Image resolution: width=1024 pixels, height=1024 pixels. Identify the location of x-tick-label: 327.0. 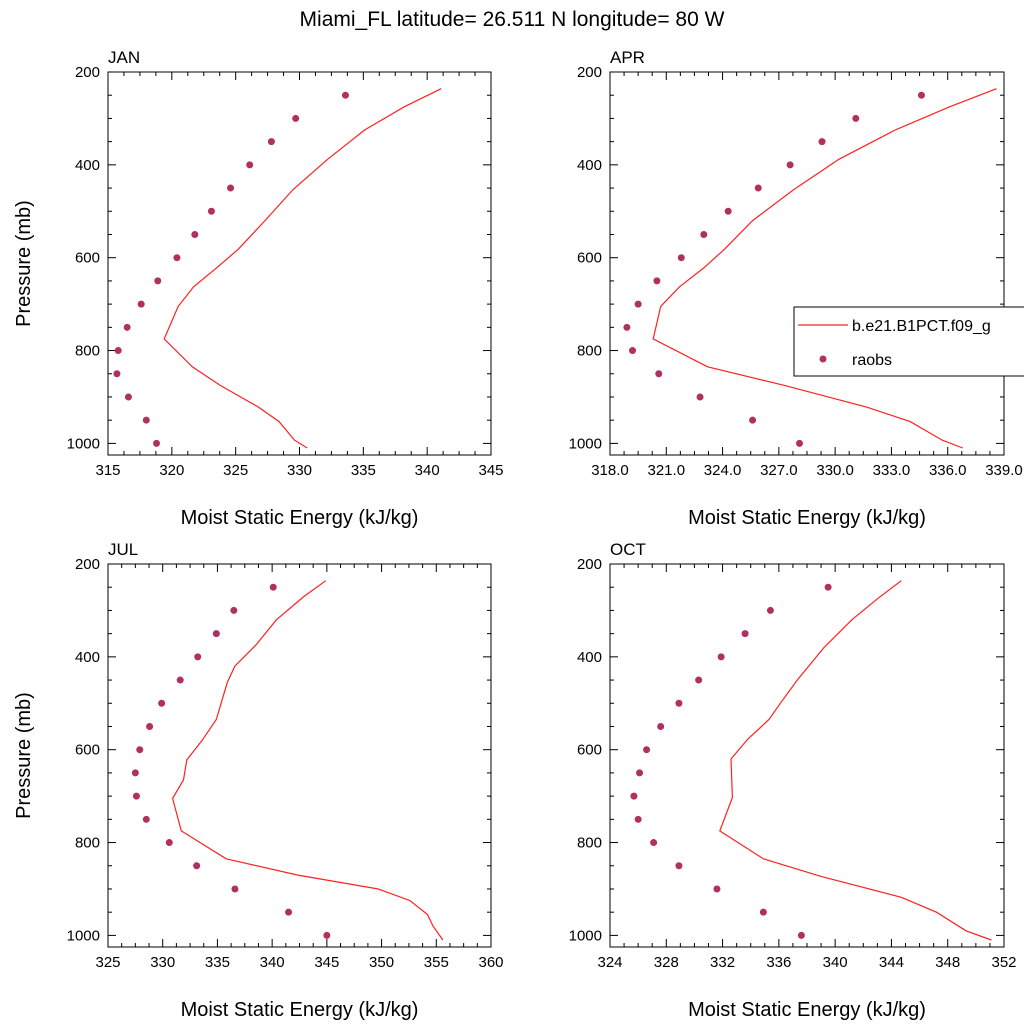
(779, 470).